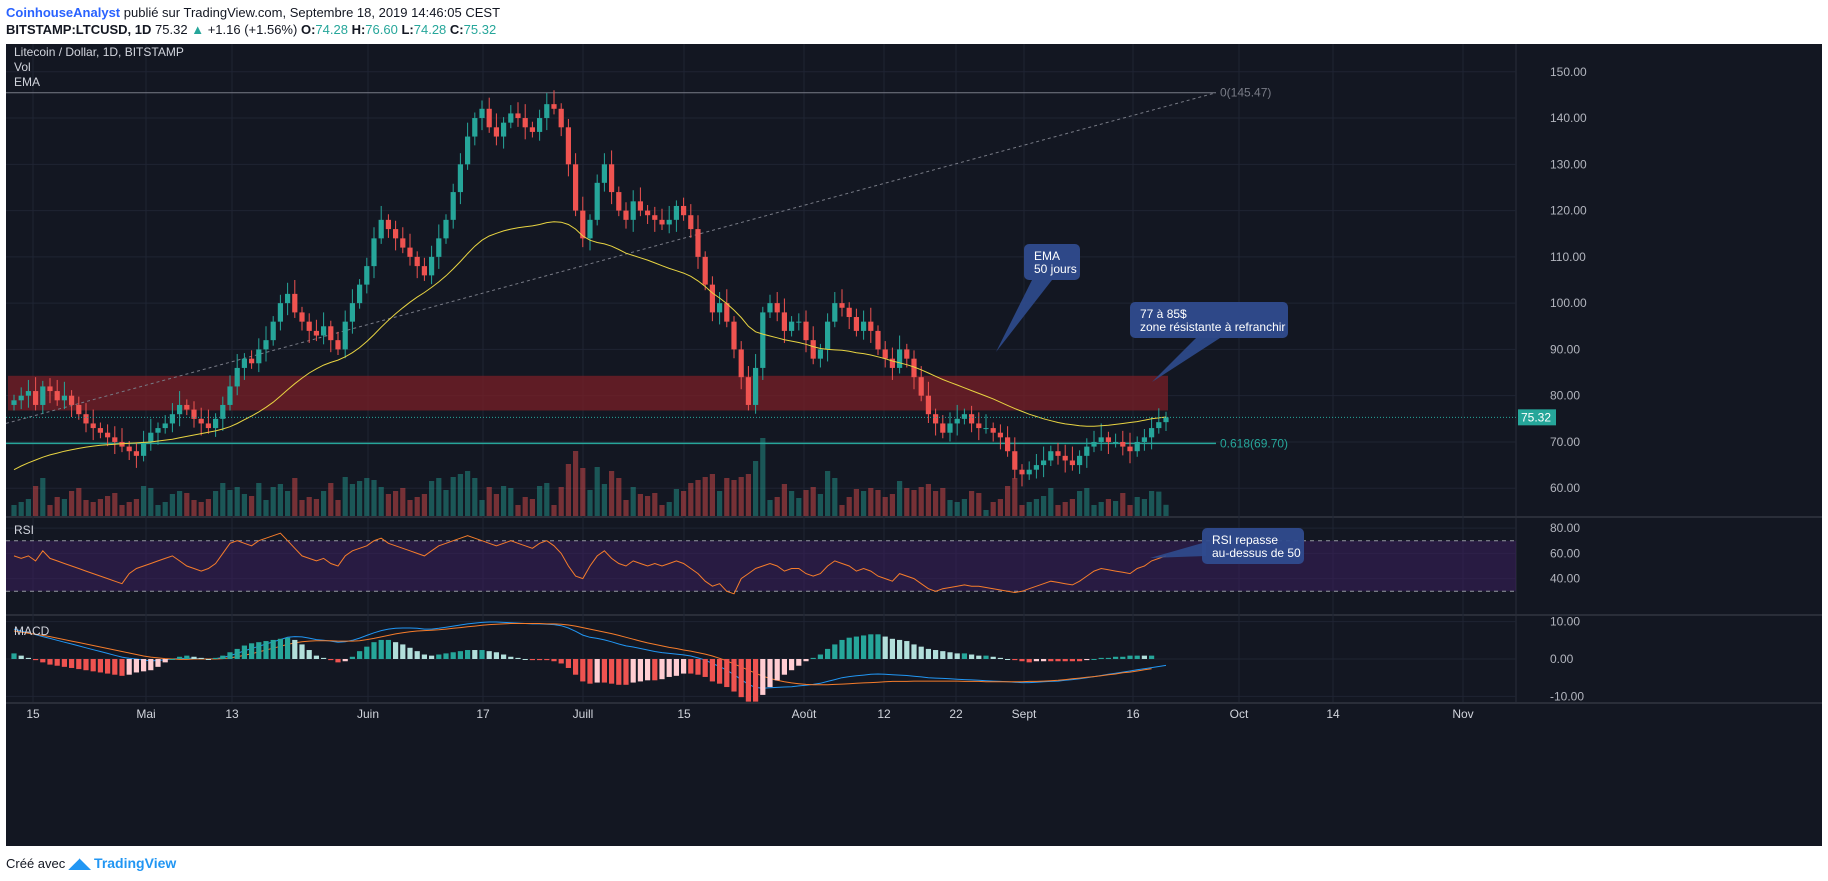  Describe the element at coordinates (63, 12) in the screenshot. I see `author-link: CoinhouseAnalyst` at that location.